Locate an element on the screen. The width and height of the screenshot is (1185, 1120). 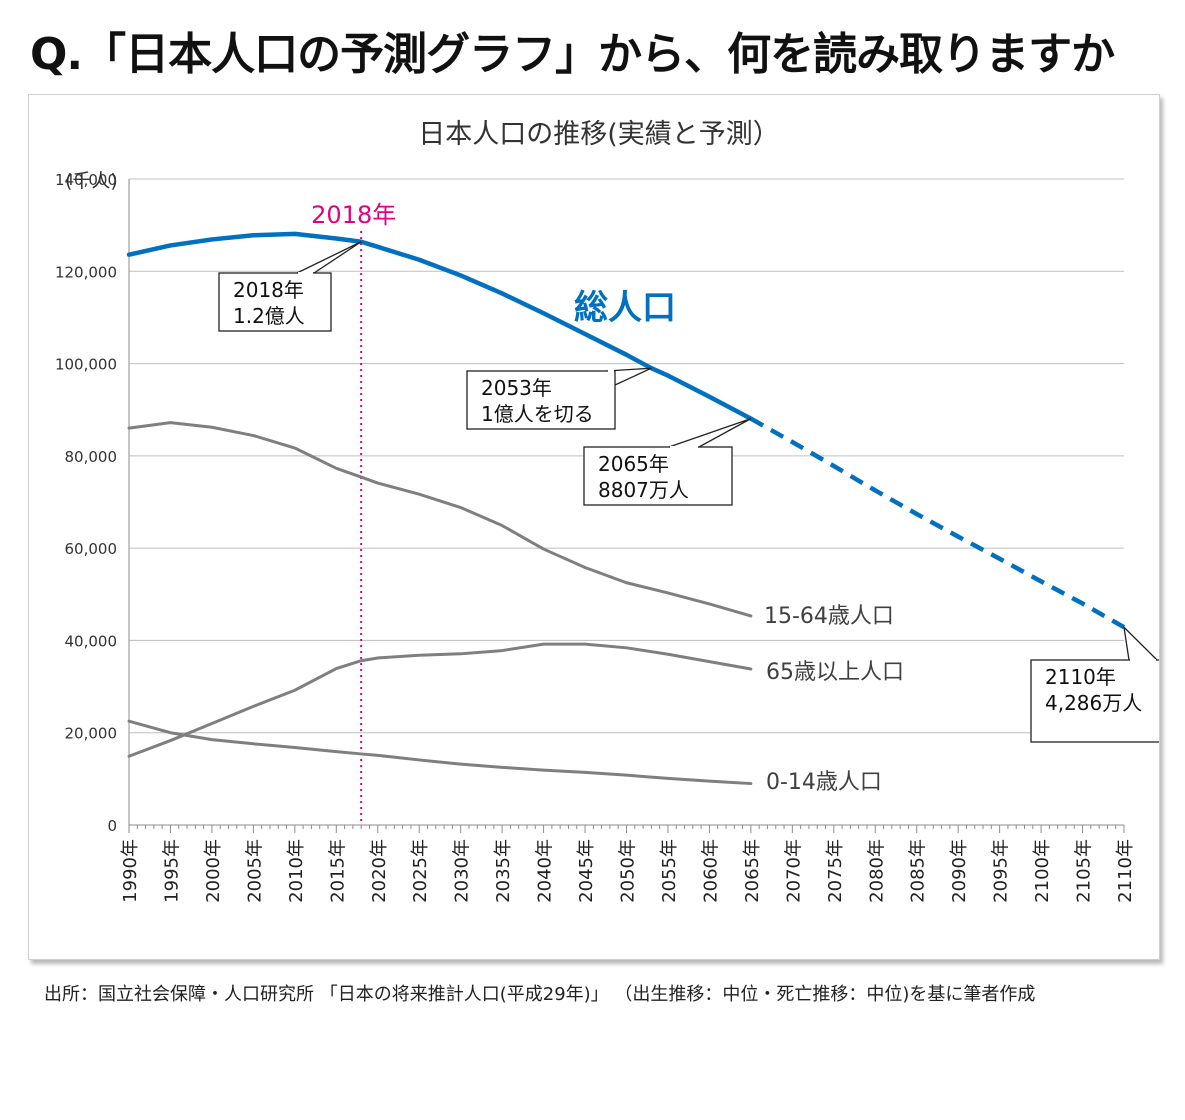
y-tick-label: 20,000 is located at coordinates (91, 734).